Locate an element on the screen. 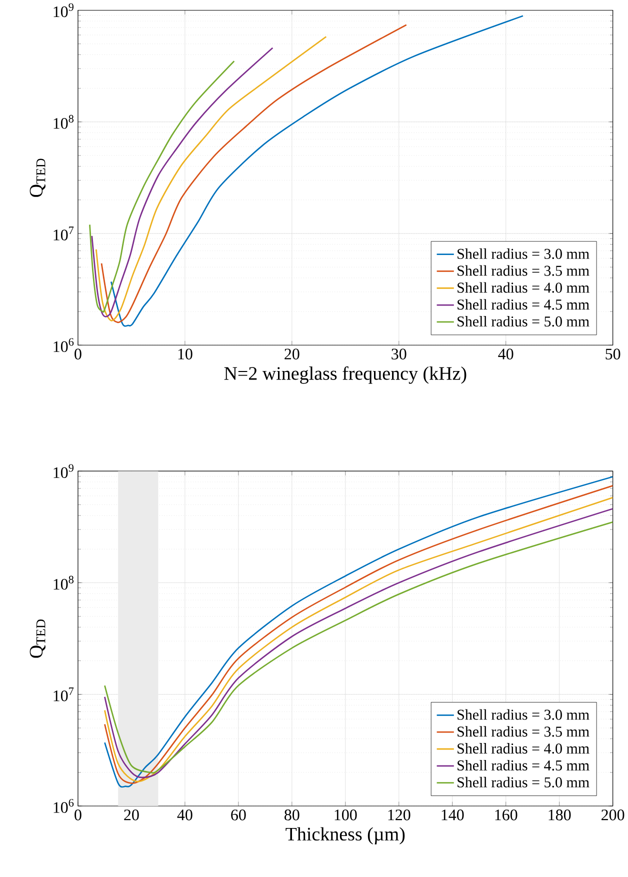 Image resolution: width=628 pixels, height=877 pixels. x-tick-label: 200 is located at coordinates (612, 815).